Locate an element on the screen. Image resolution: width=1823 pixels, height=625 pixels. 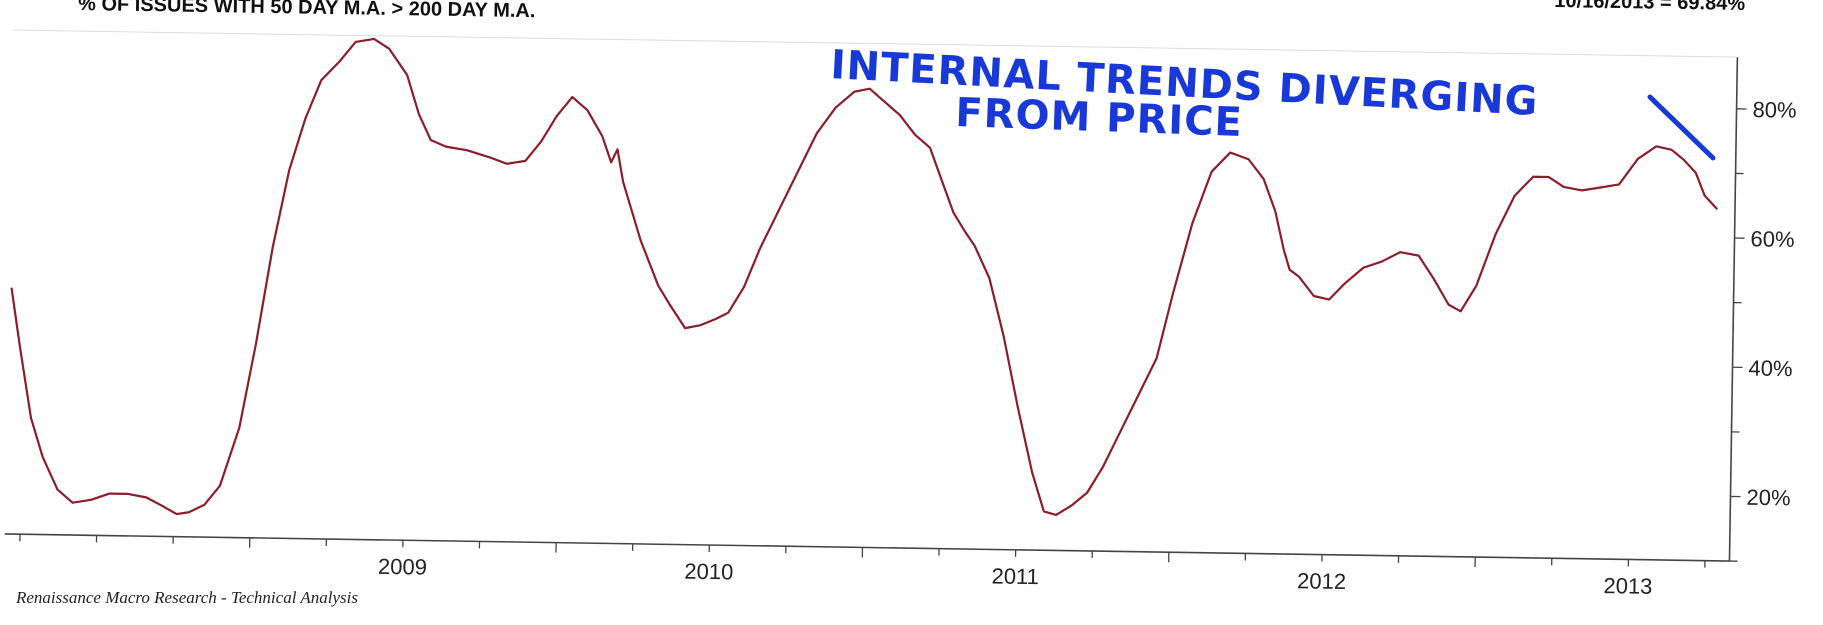
x-axis-line is located at coordinates (867, 547).